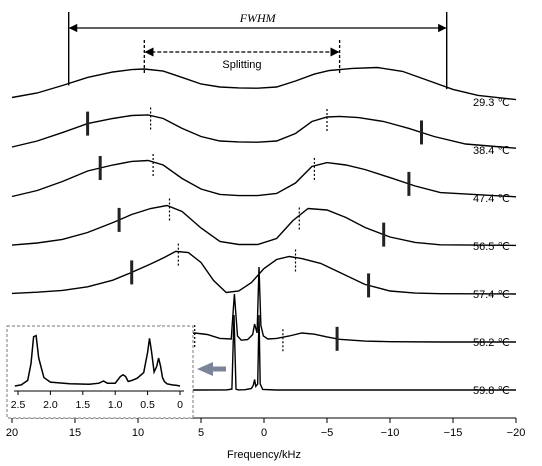 Image resolution: width=542 pixels, height=466 pixels. Describe the element at coordinates (201, 433) in the screenshot. I see `x-tick-label: 5` at that location.